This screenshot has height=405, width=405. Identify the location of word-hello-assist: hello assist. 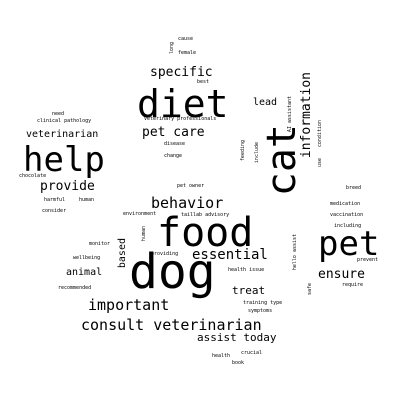
(295, 252).